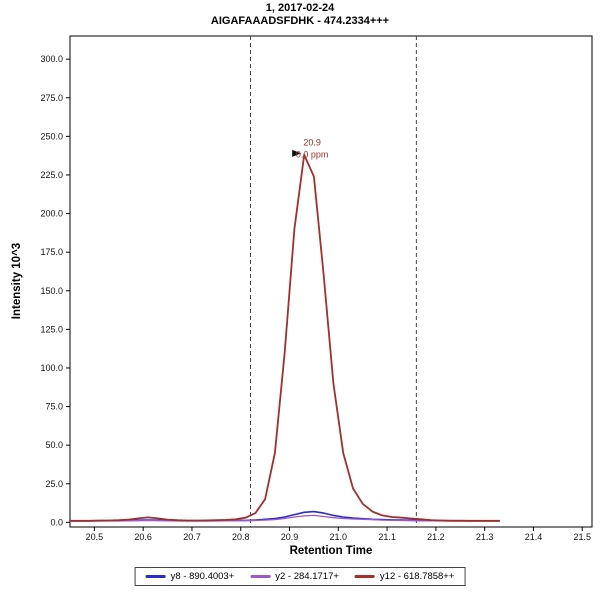 This screenshot has width=600, height=600. Describe the element at coordinates (54, 407) in the screenshot. I see `svg-text: 75.0` at that location.